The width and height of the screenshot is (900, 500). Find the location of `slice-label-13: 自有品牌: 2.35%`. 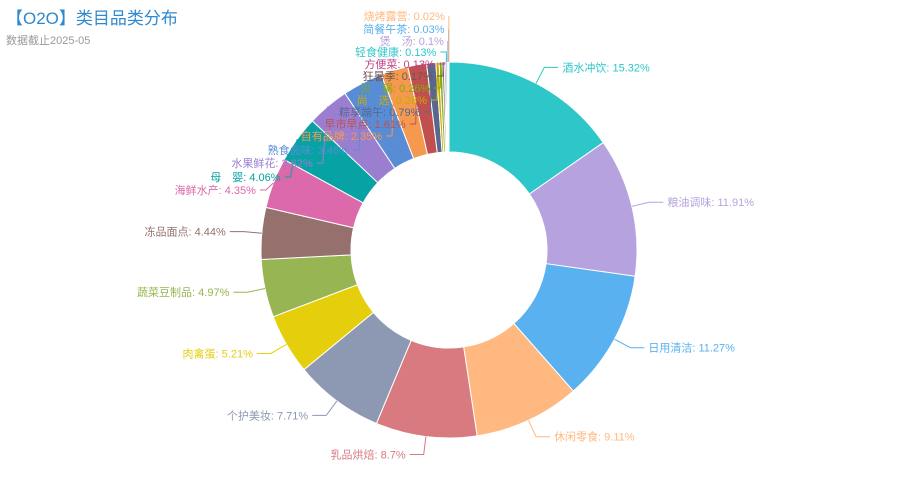

slice-label-13: 自有品牌: 2.35% is located at coordinates (342, 136).